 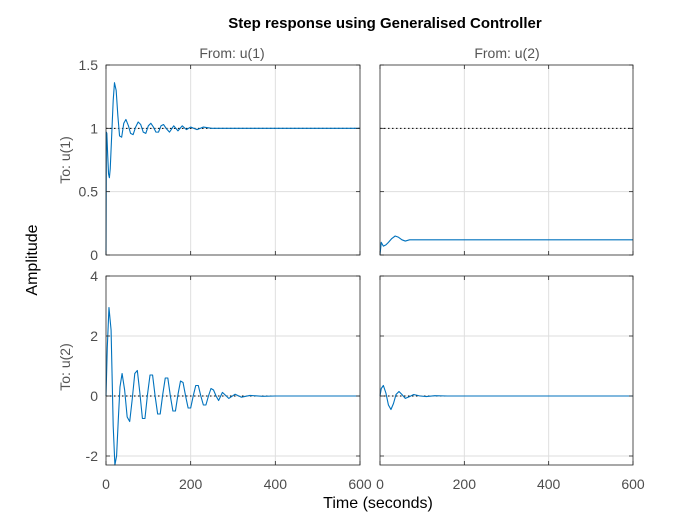 What do you see at coordinates (92, 456) in the screenshot?
I see `y-tick-label: -2` at bounding box center [92, 456].